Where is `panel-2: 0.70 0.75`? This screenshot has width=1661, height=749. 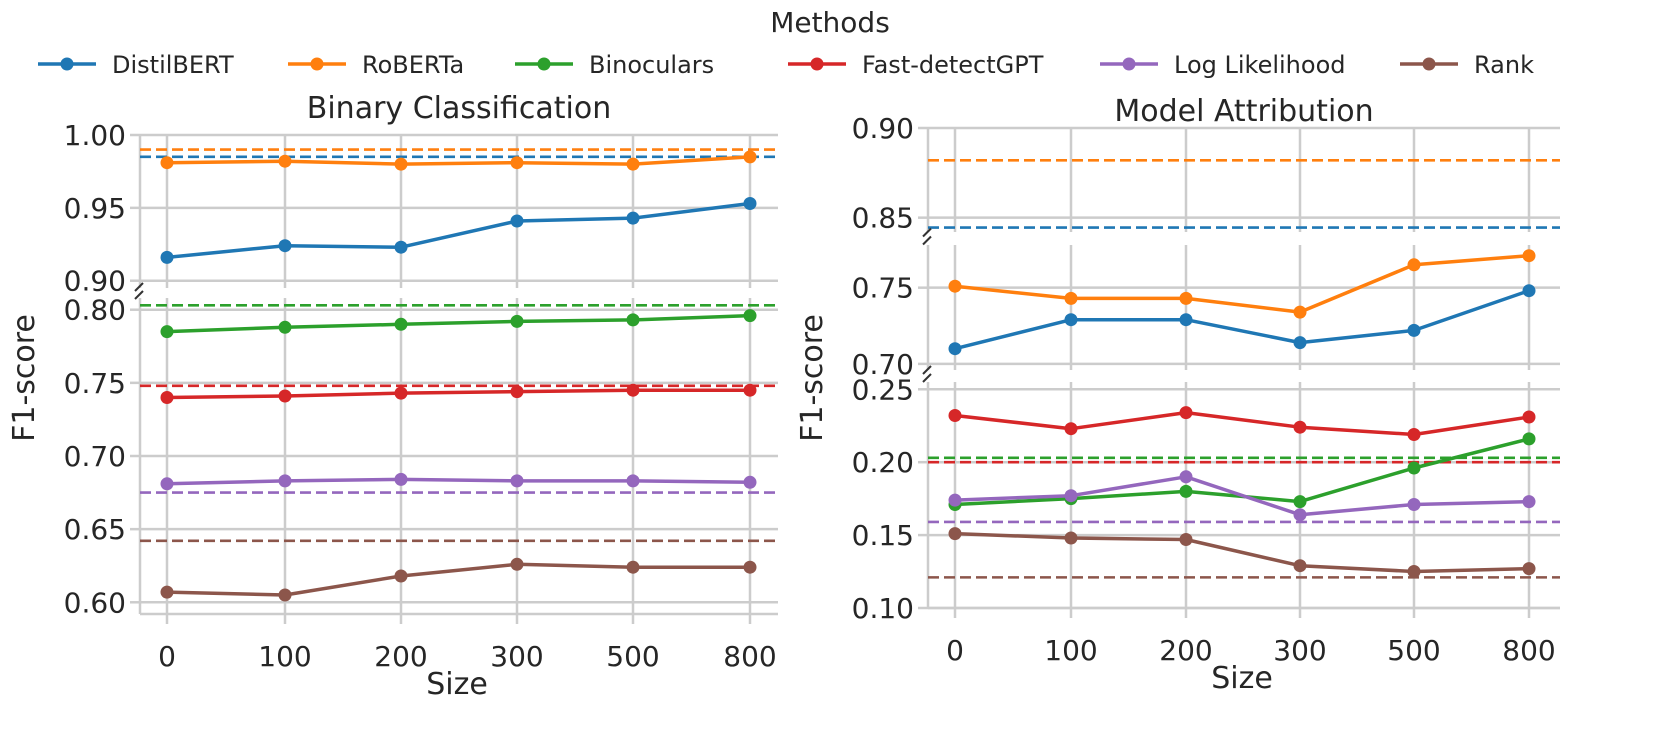
panel-2: 0.70 0.75 is located at coordinates (1206, 313).